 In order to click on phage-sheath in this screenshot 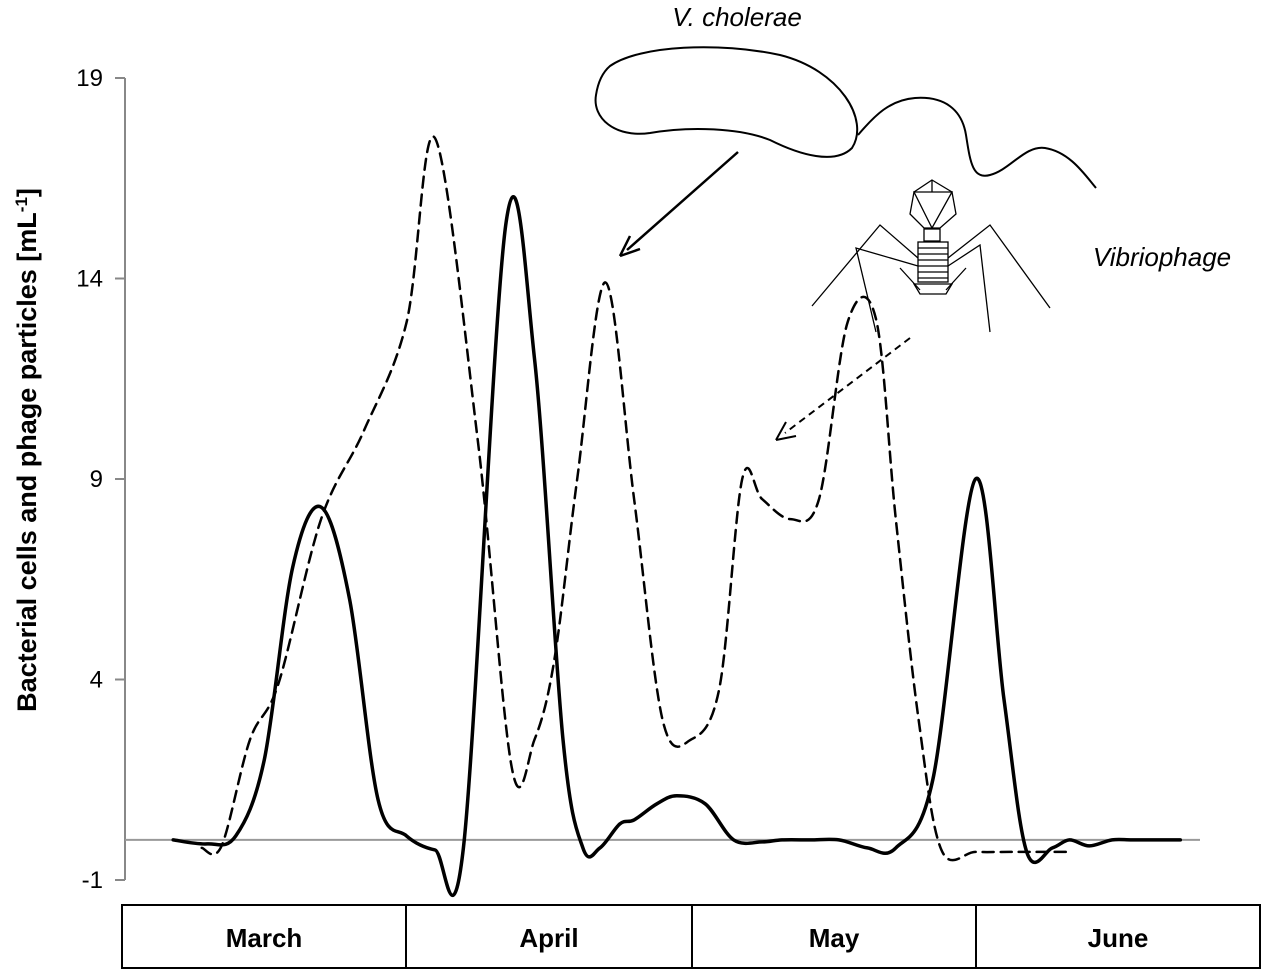, I will do `click(933, 262)`.